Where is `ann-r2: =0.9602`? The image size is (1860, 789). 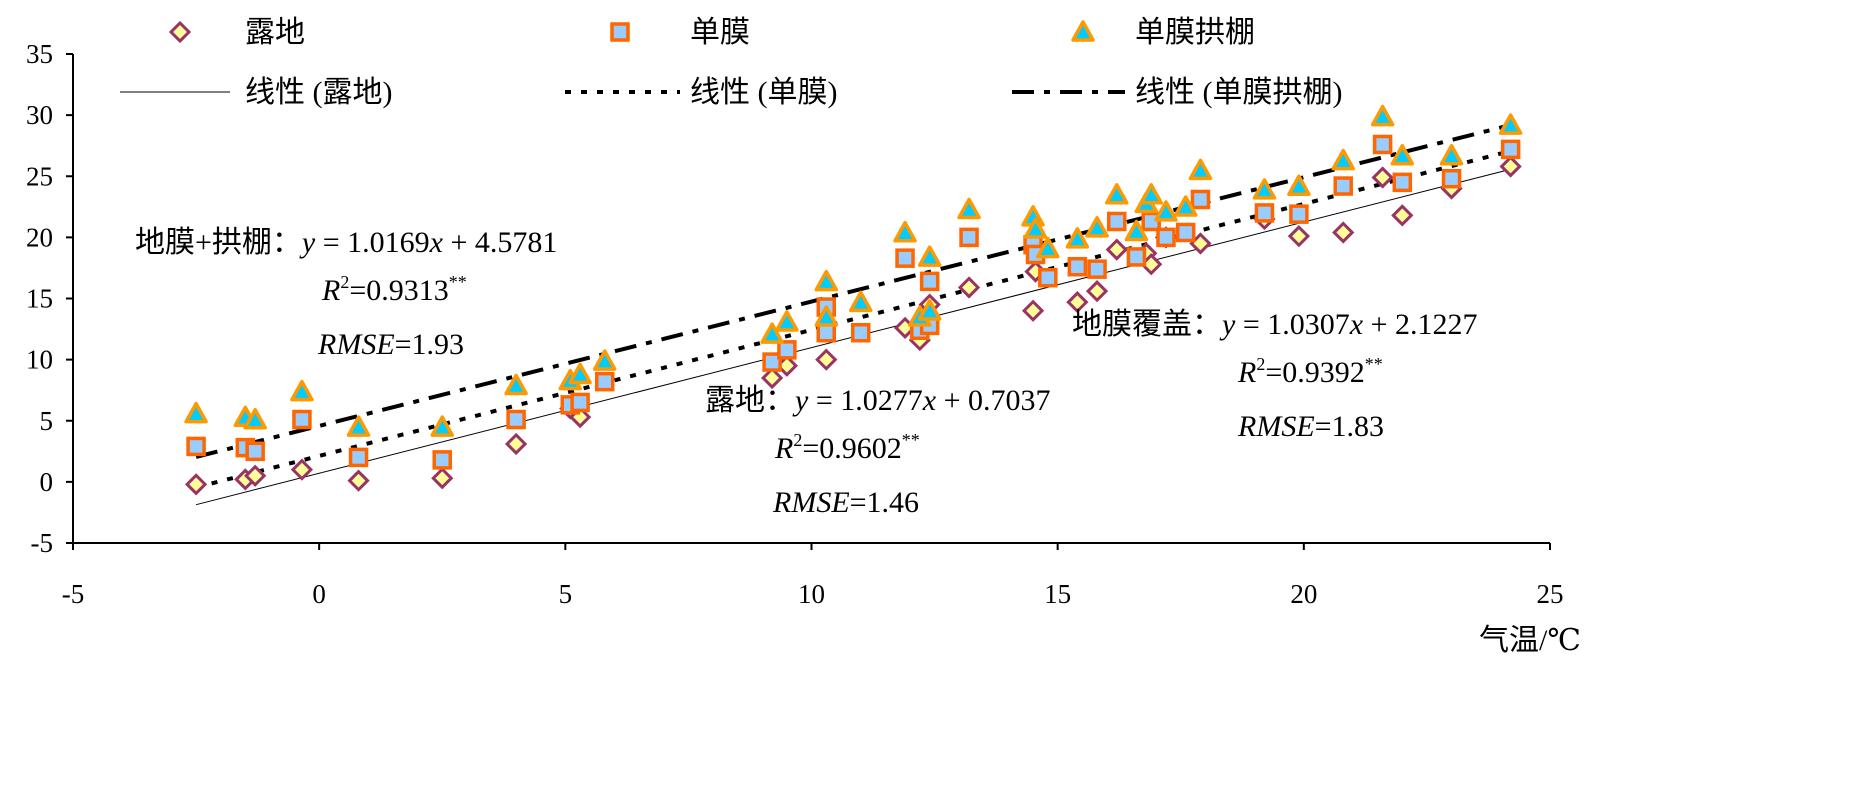 ann-r2: =0.9602 is located at coordinates (851, 448).